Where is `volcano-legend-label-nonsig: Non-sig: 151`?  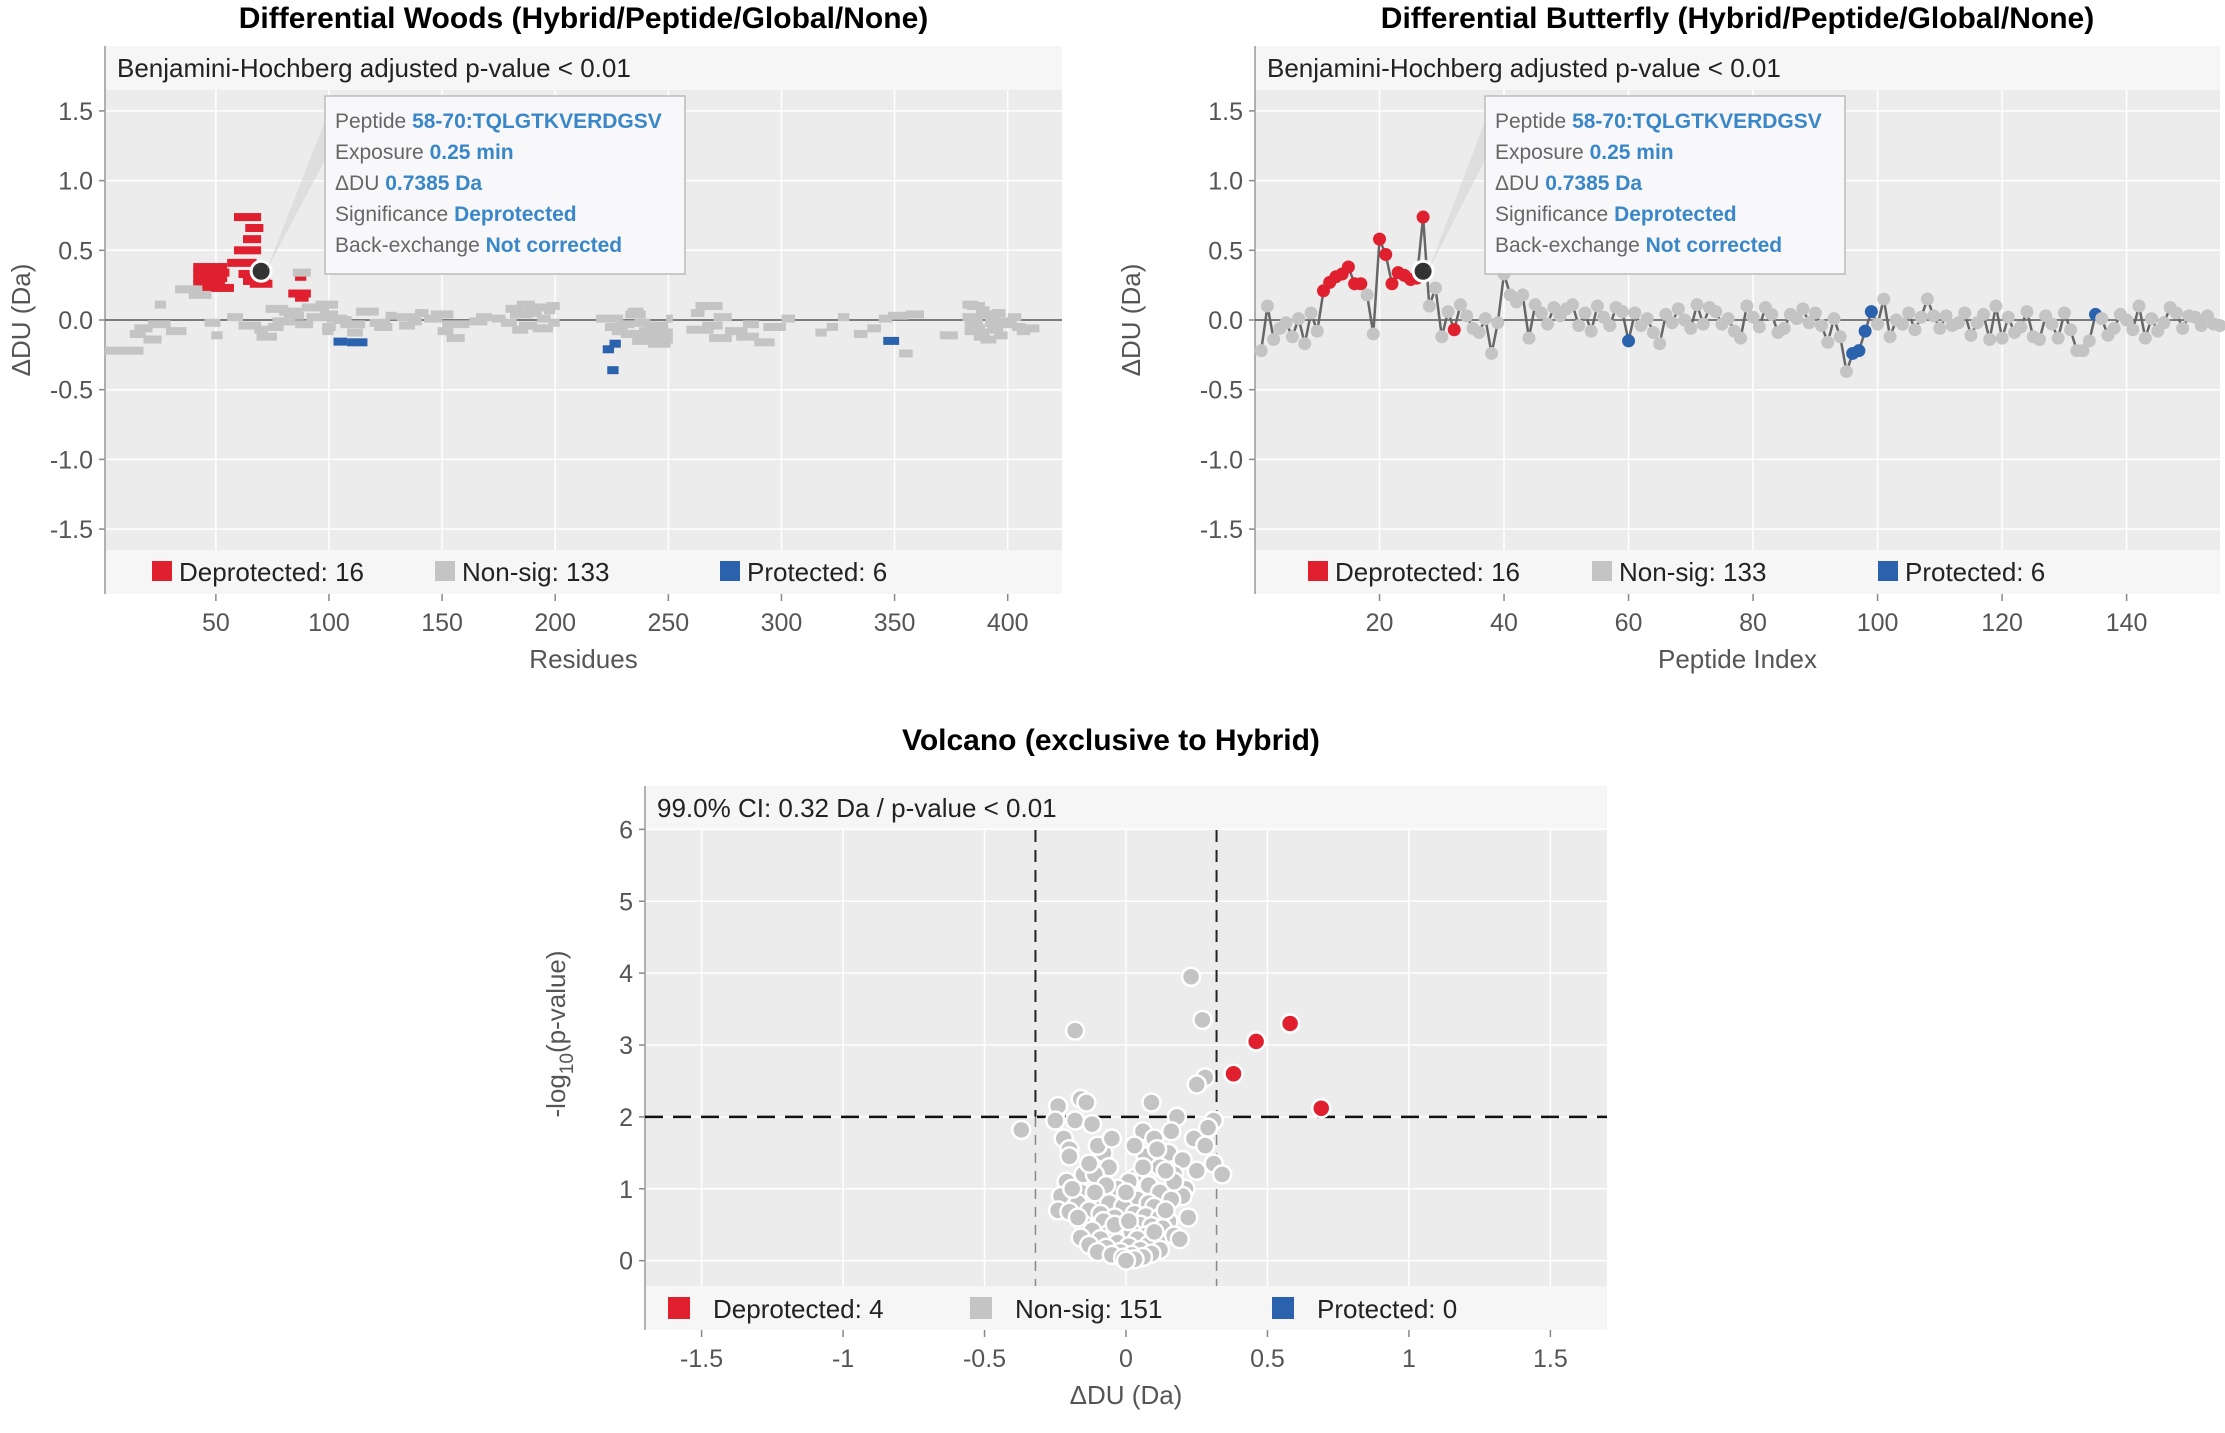
volcano-legend-label-nonsig: Non-sig: 151 is located at coordinates (1088, 1309).